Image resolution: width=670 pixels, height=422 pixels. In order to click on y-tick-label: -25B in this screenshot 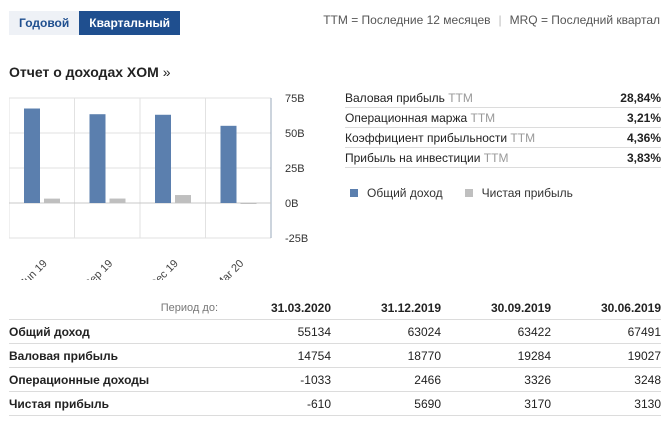, I will do `click(296, 239)`.